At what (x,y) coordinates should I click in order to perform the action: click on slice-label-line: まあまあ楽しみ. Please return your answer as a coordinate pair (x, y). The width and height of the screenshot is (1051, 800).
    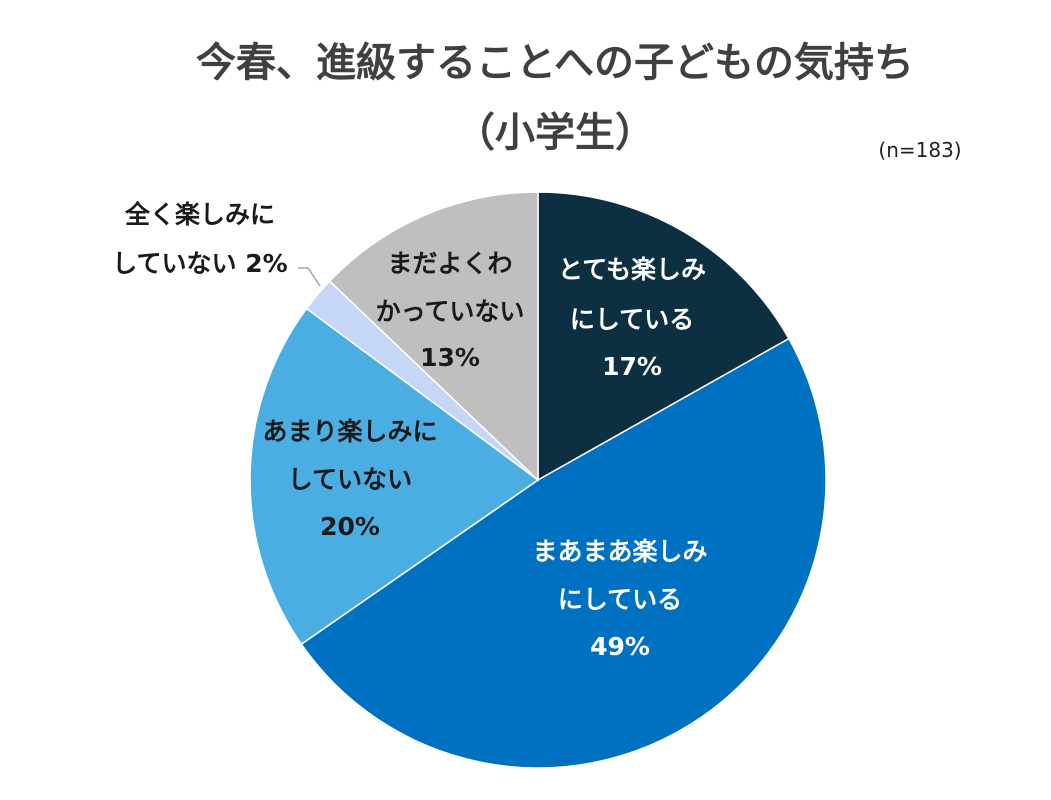
    Looking at the image, I should click on (619, 551).